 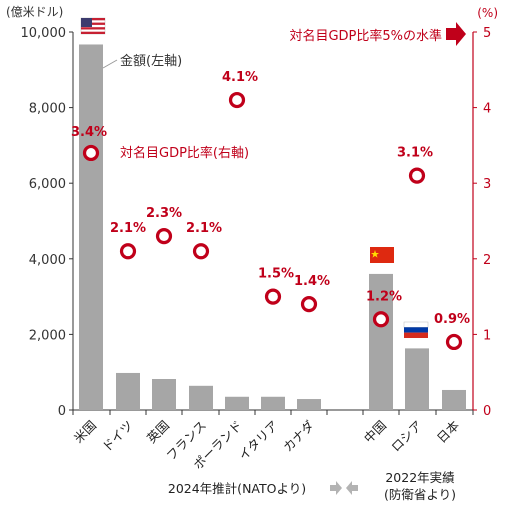 What do you see at coordinates (487, 335) in the screenshot?
I see `right-tick-label: 1` at bounding box center [487, 335].